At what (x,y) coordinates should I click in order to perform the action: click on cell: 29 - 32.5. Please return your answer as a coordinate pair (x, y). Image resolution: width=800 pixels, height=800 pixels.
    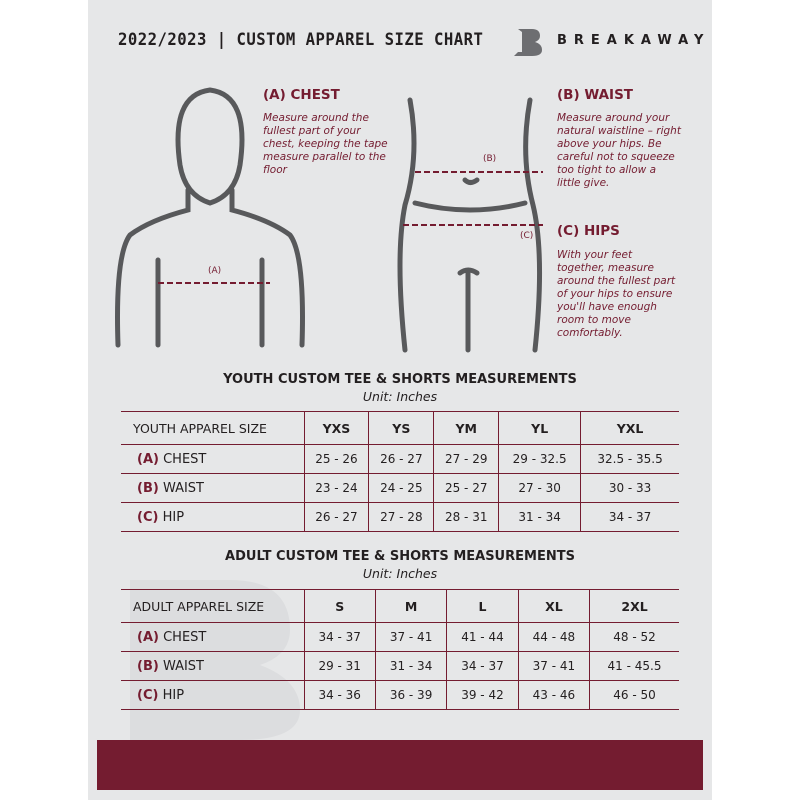
    Looking at the image, I should click on (539, 459).